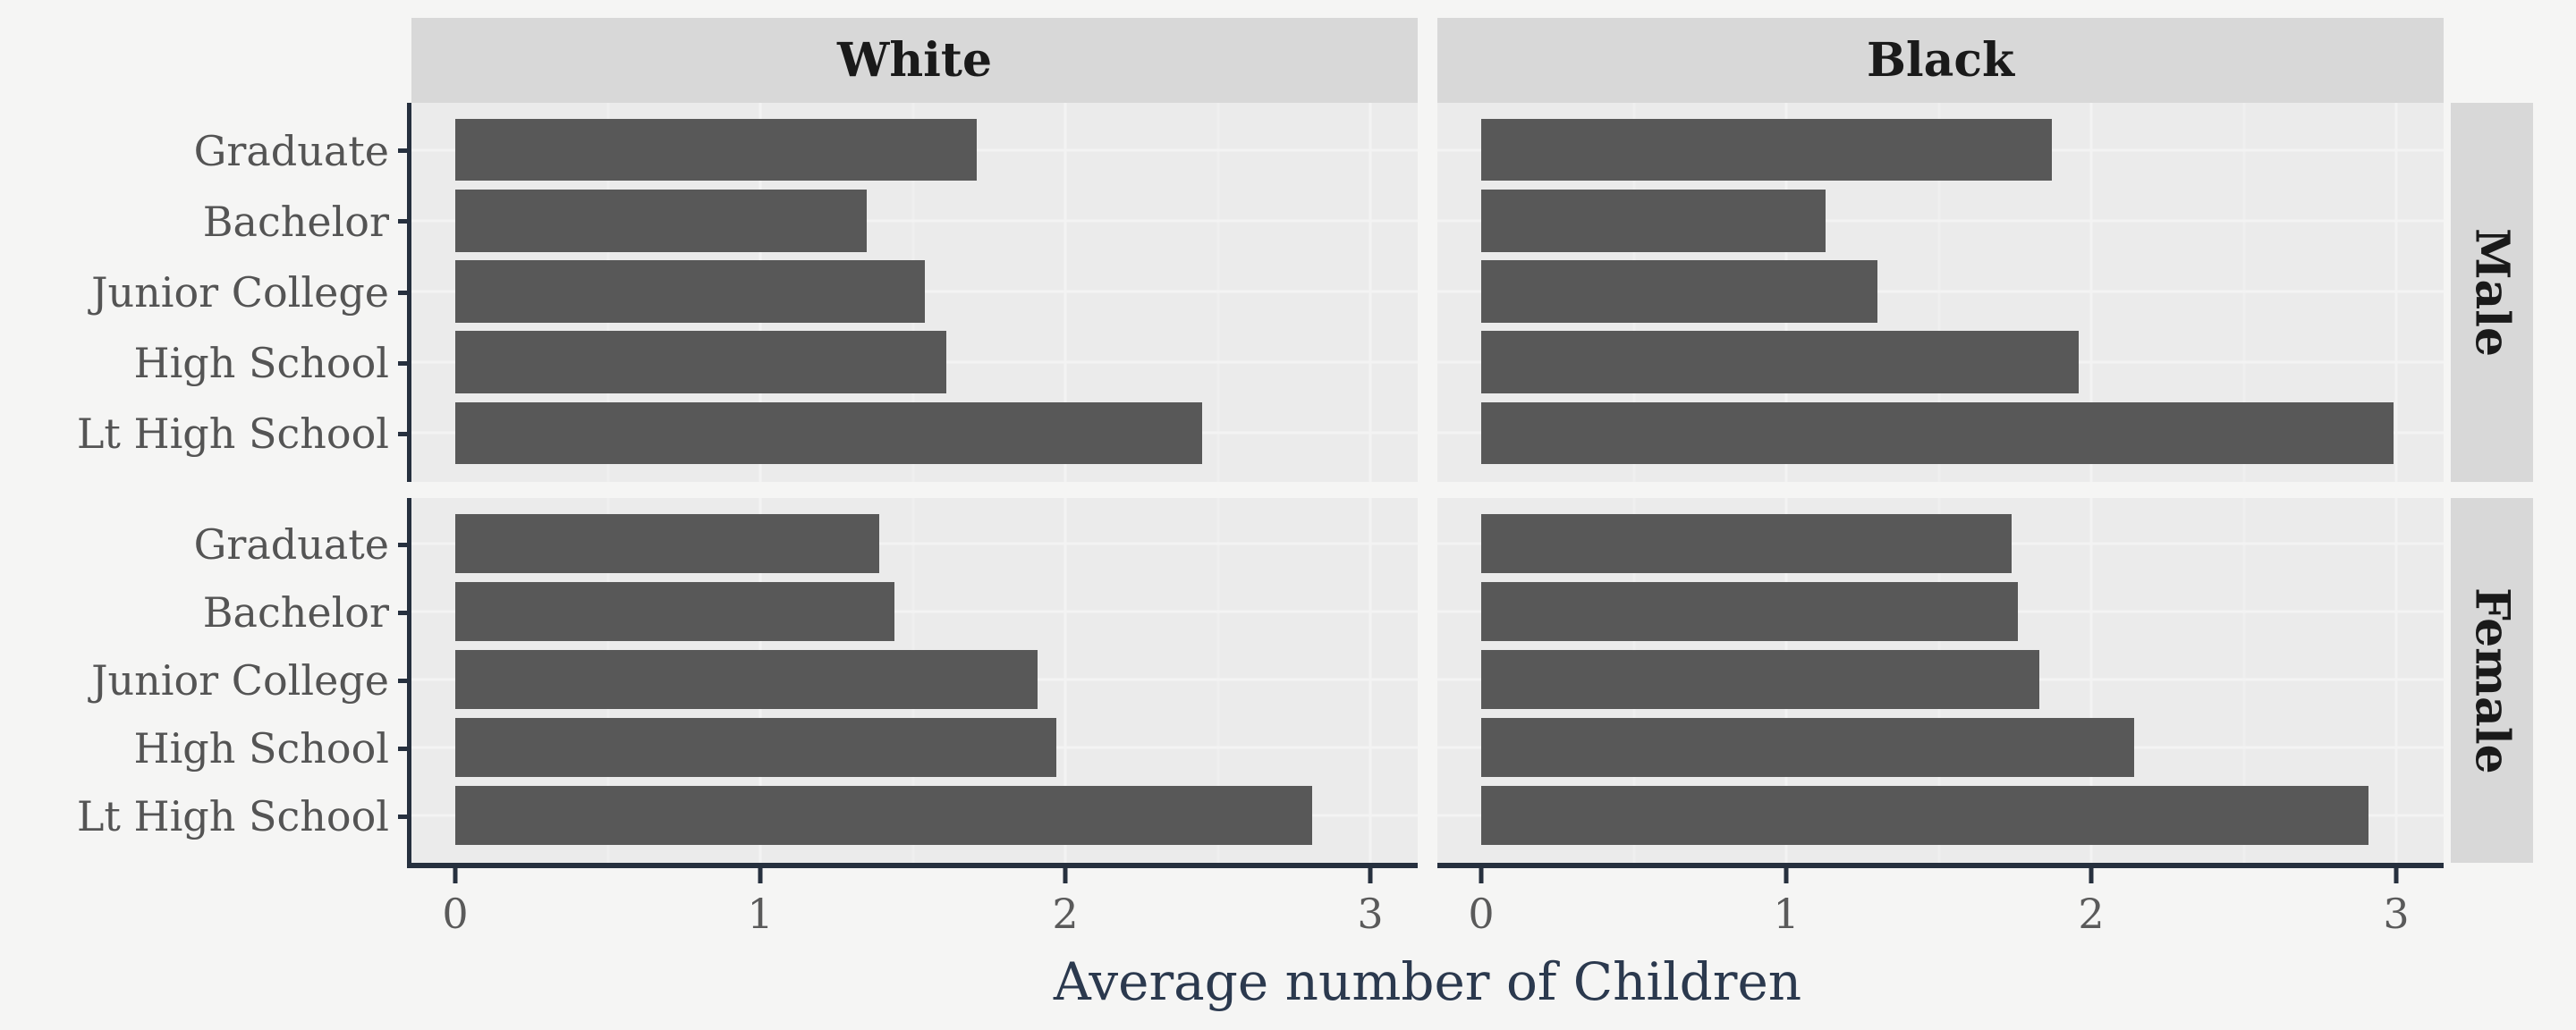 Image resolution: width=2576 pixels, height=1030 pixels. What do you see at coordinates (667, 543) in the screenshot?
I see `bar-white-female-graduate` at bounding box center [667, 543].